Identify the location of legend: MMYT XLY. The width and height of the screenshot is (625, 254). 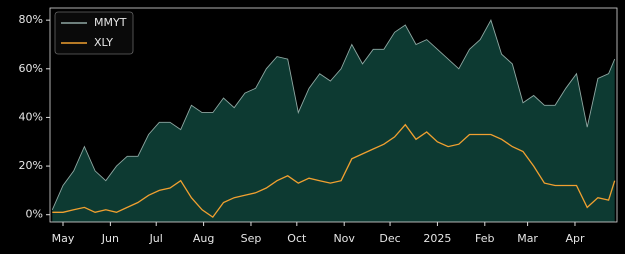
(94, 33).